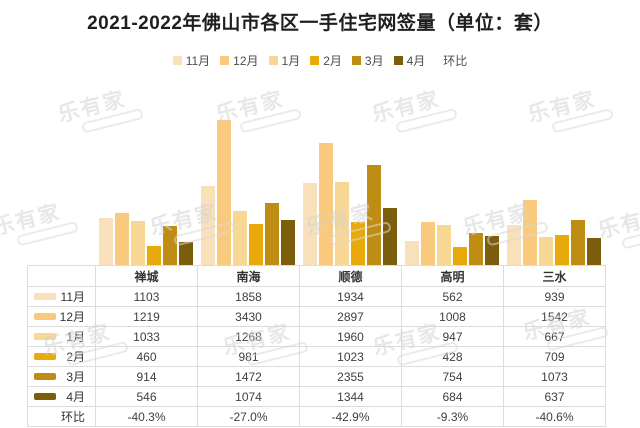 The height and width of the screenshot is (428, 640). I want to click on watermark-pill, so click(630, 236).